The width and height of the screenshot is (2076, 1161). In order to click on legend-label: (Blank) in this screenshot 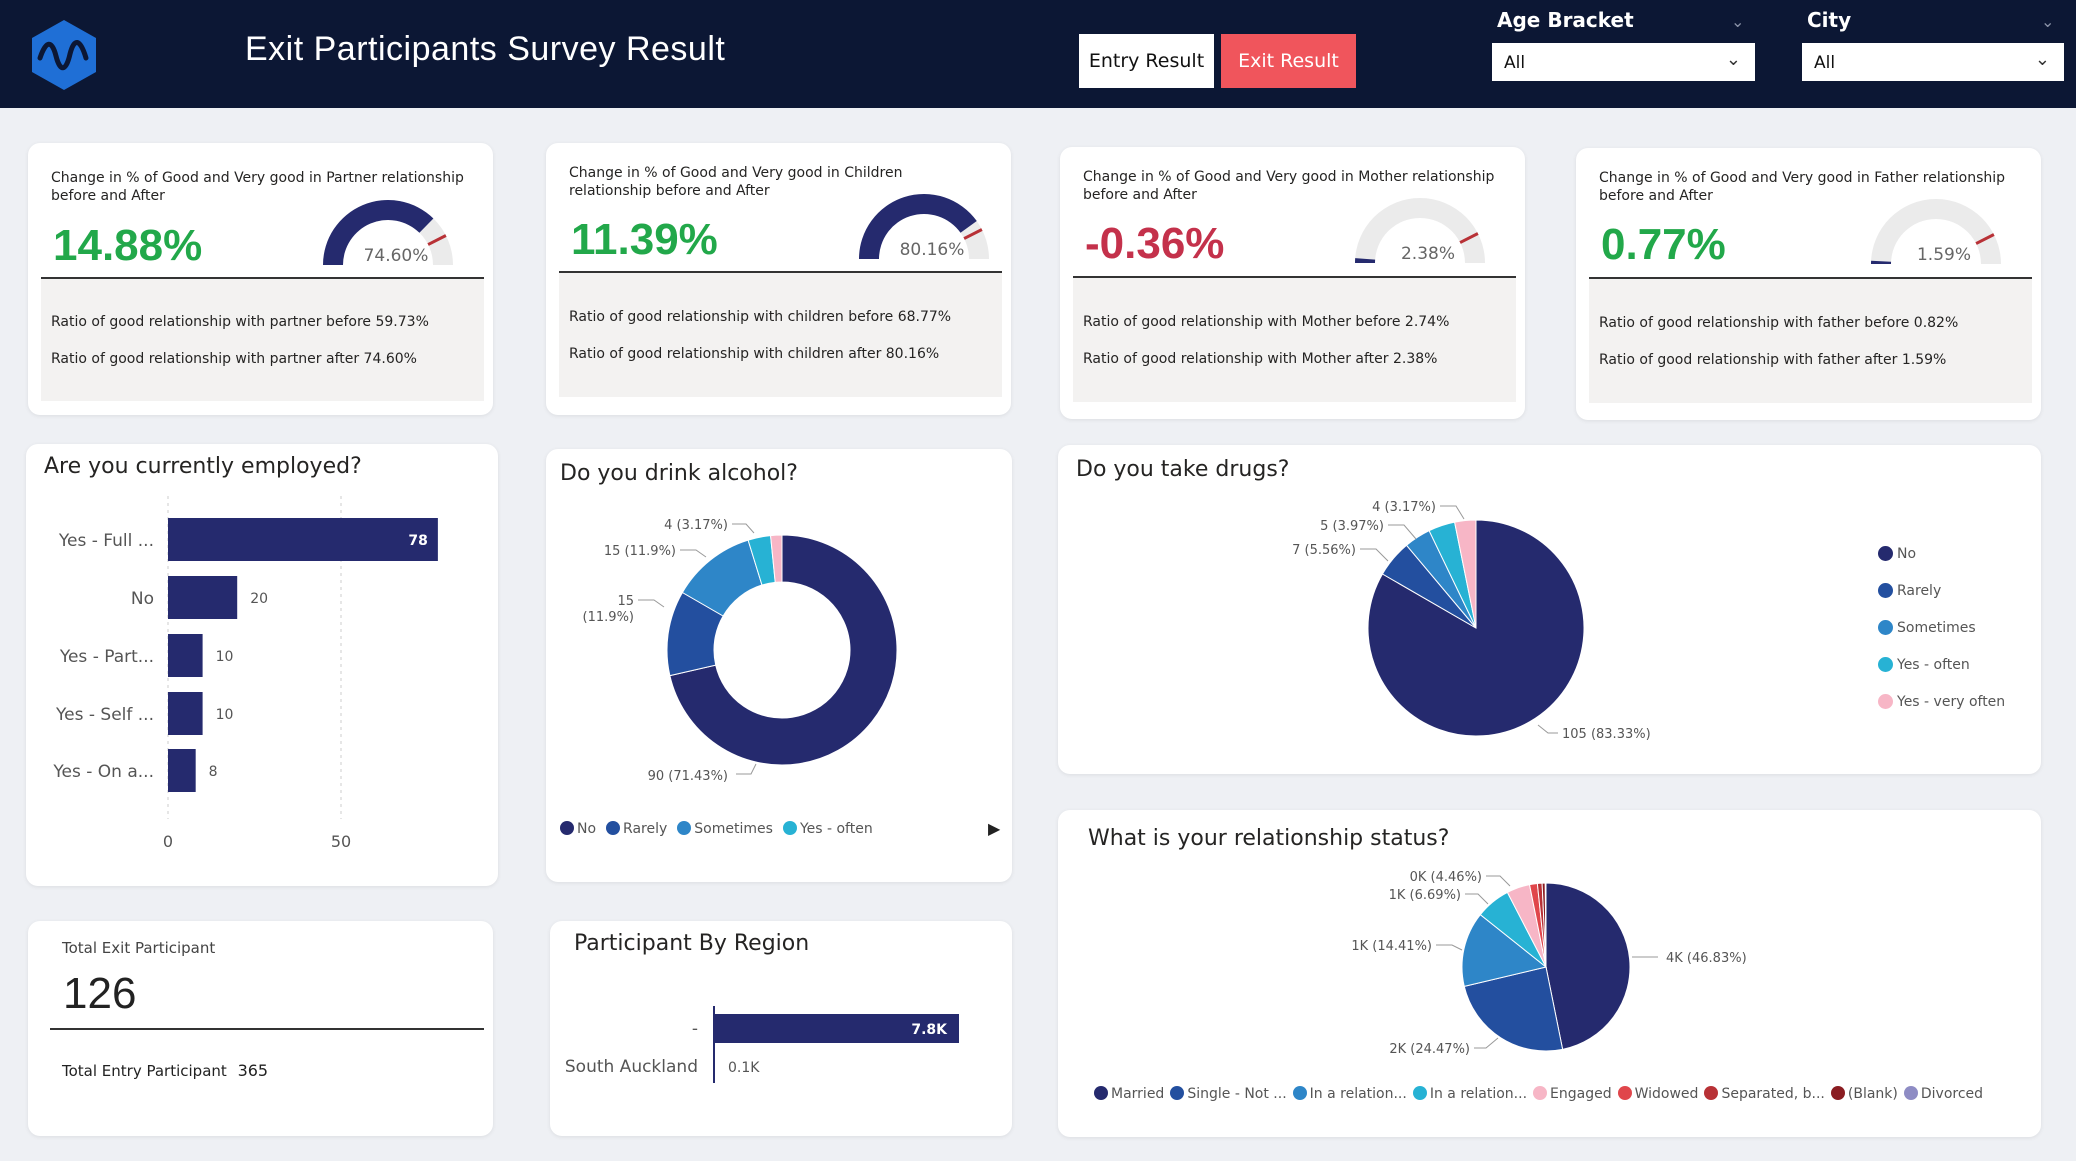, I will do `click(1872, 1094)`.